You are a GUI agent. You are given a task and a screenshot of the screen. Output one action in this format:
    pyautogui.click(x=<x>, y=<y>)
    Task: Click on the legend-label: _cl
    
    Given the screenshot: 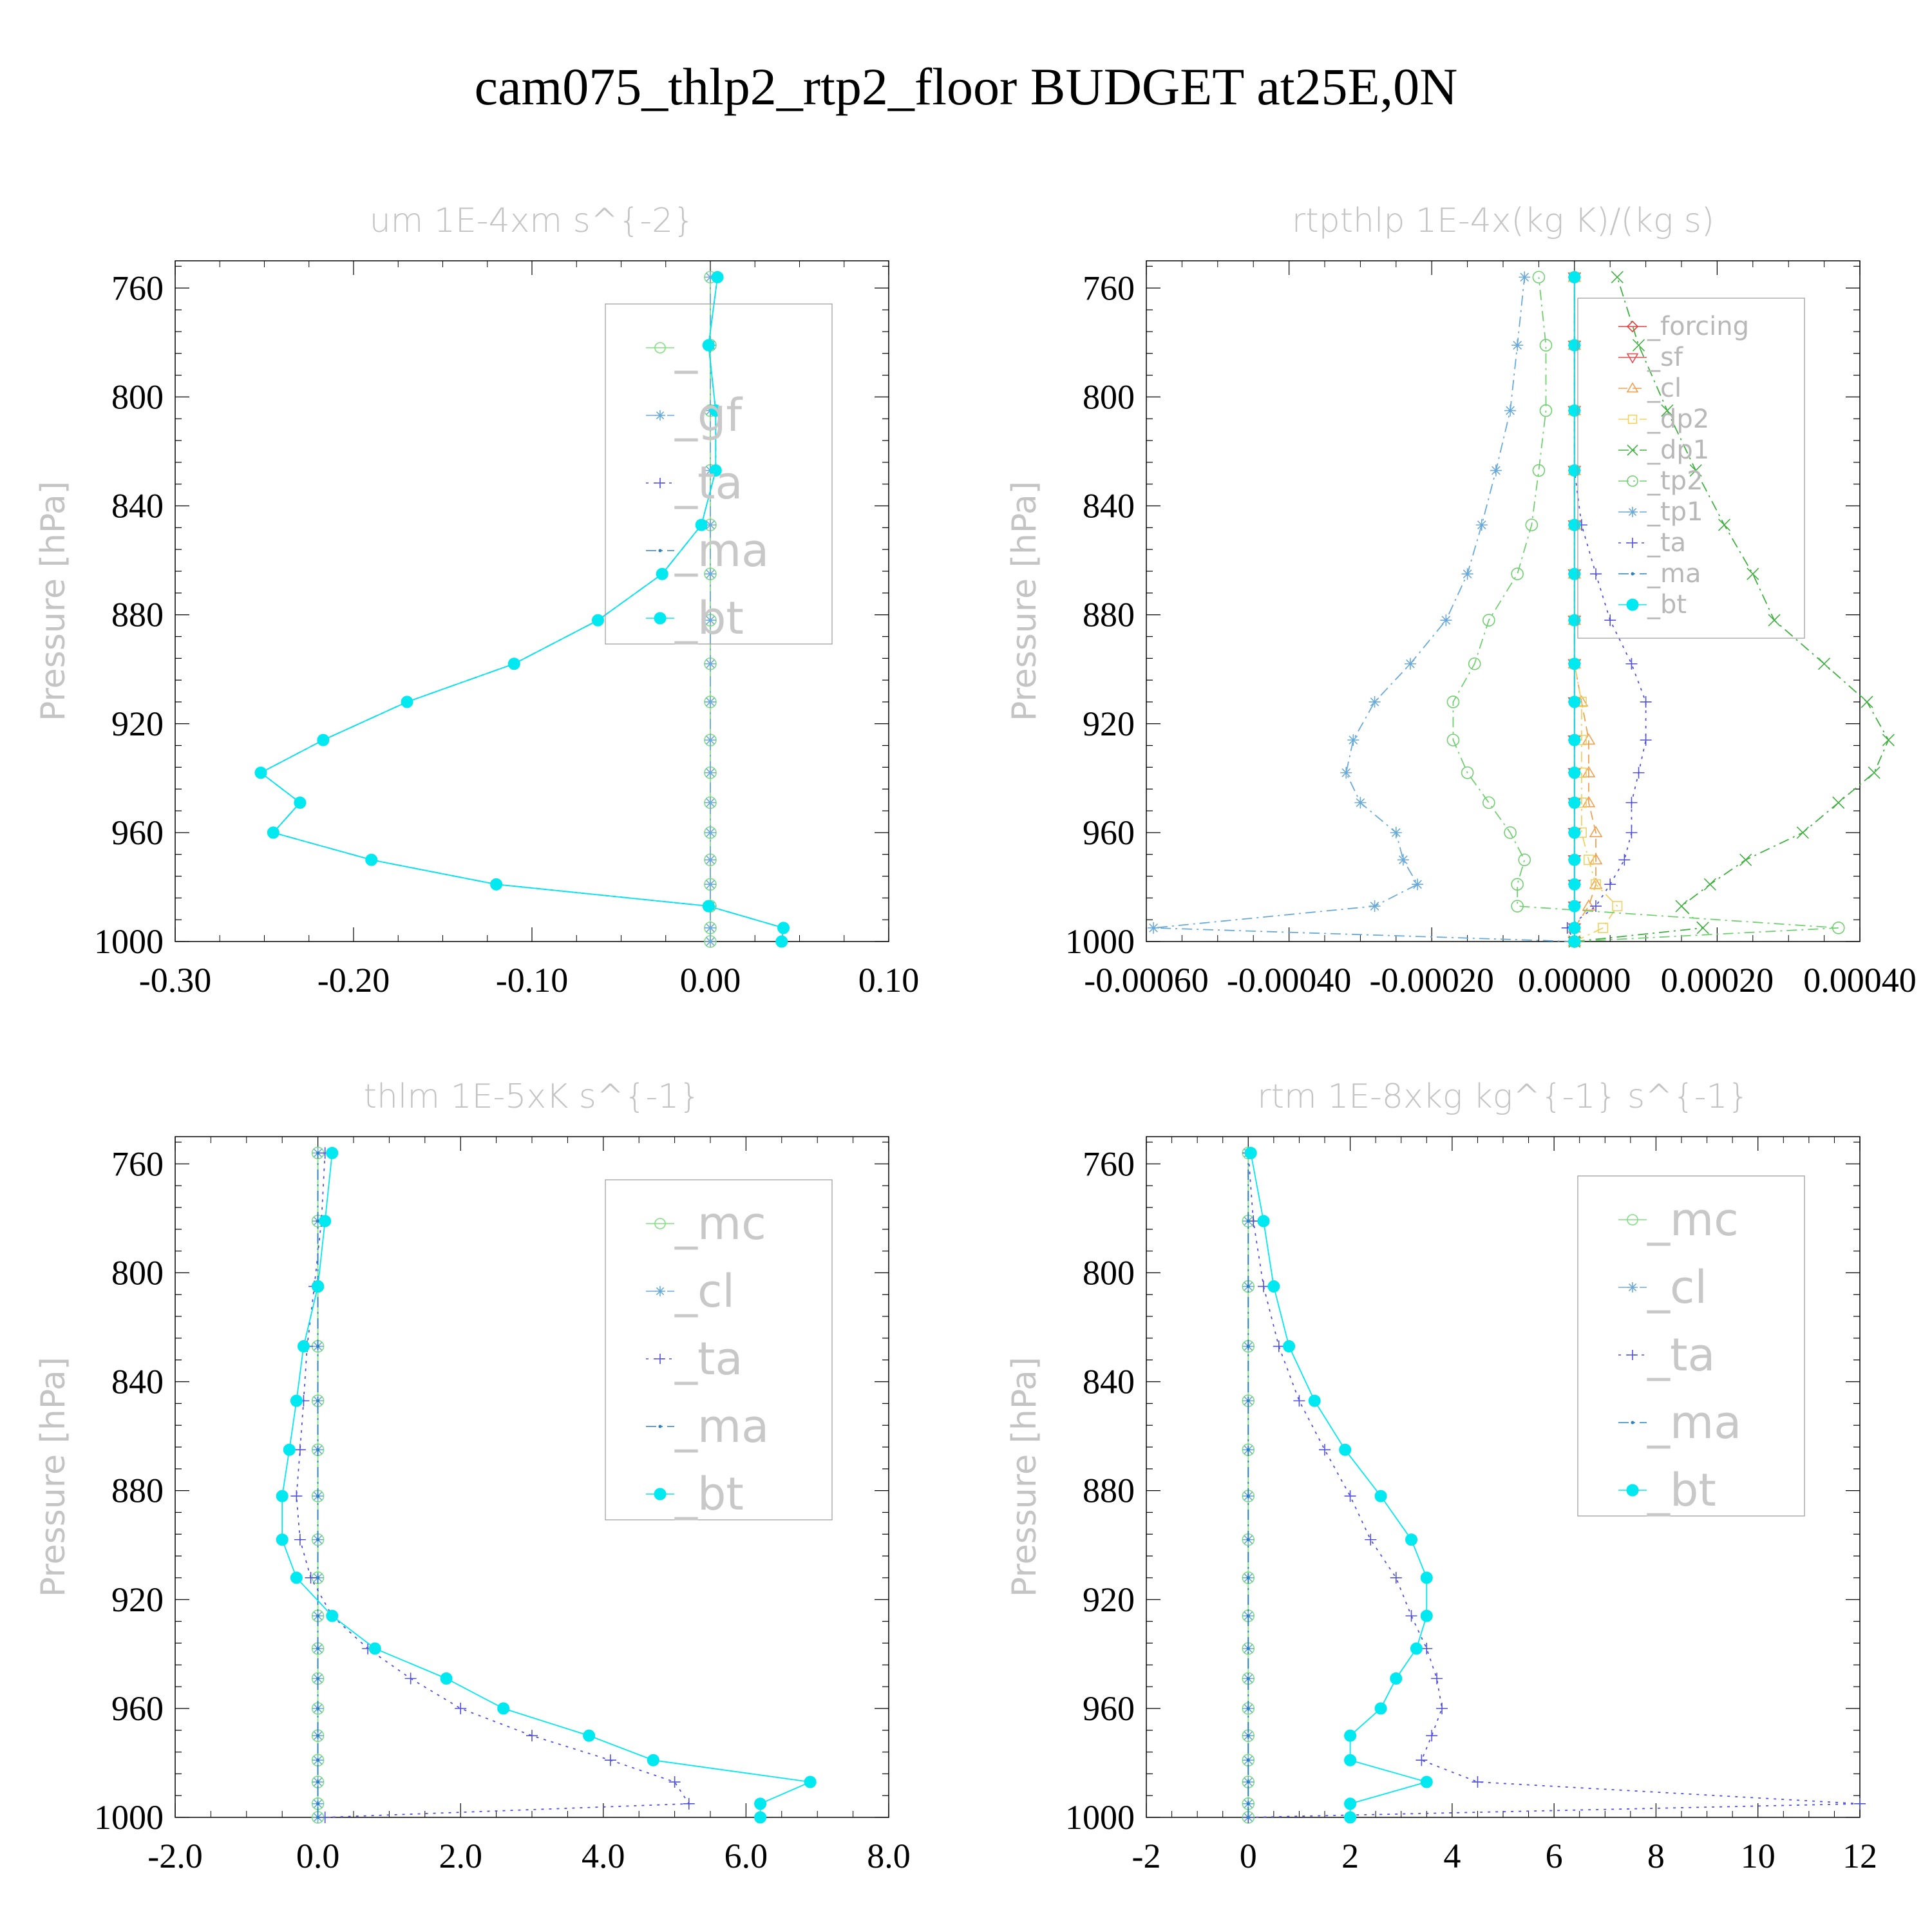 What is the action you would take?
    pyautogui.click(x=705, y=1291)
    